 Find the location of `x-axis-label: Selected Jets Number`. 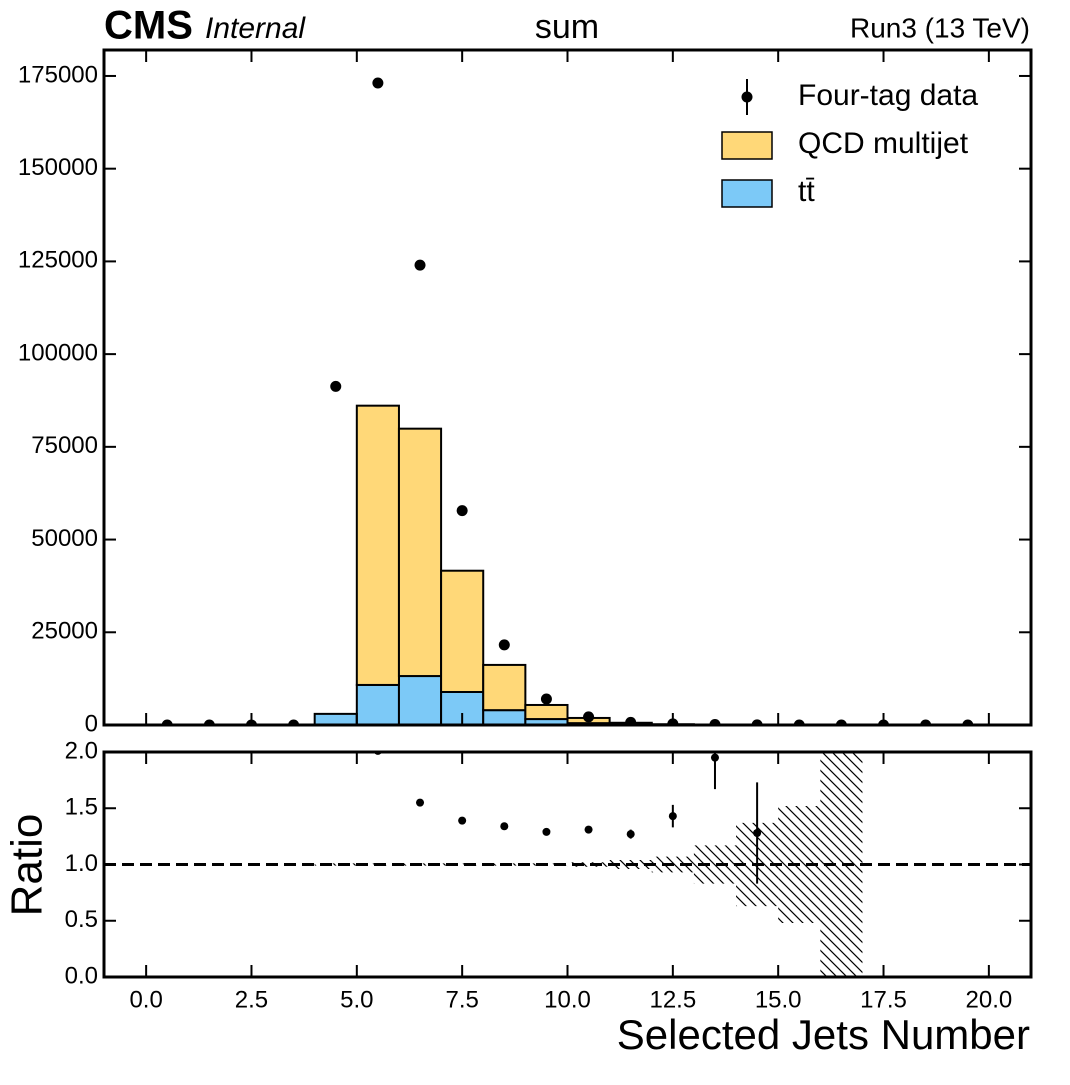

x-axis-label: Selected Jets Number is located at coordinates (823, 1034).